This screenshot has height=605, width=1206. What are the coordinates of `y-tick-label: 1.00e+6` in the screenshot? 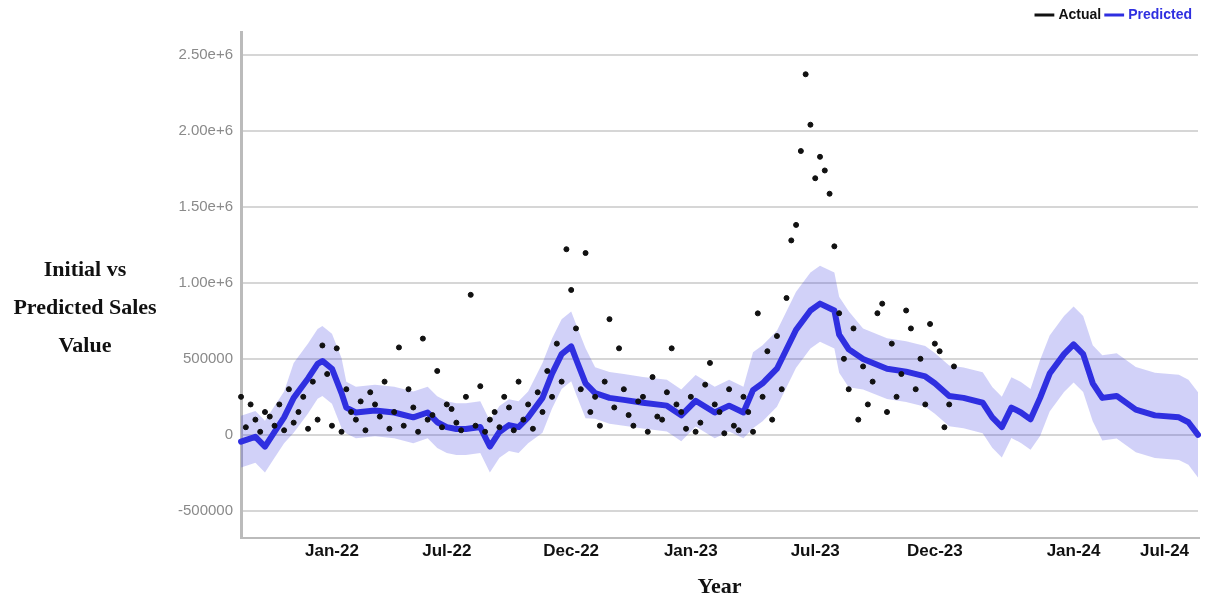 It's located at (206, 281).